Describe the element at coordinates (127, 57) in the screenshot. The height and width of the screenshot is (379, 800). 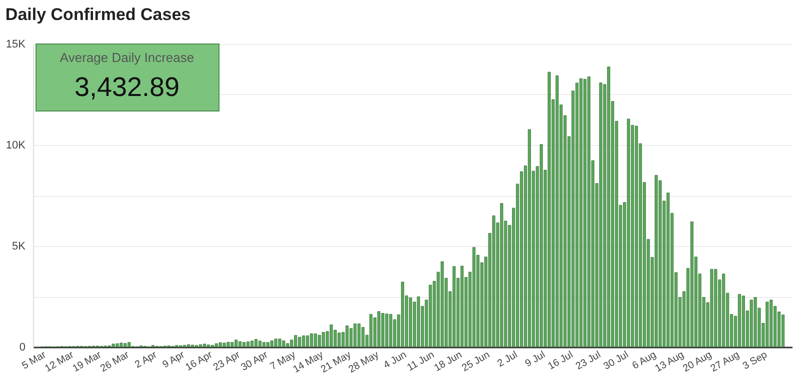
I see `annotation: Average Daily Increase` at that location.